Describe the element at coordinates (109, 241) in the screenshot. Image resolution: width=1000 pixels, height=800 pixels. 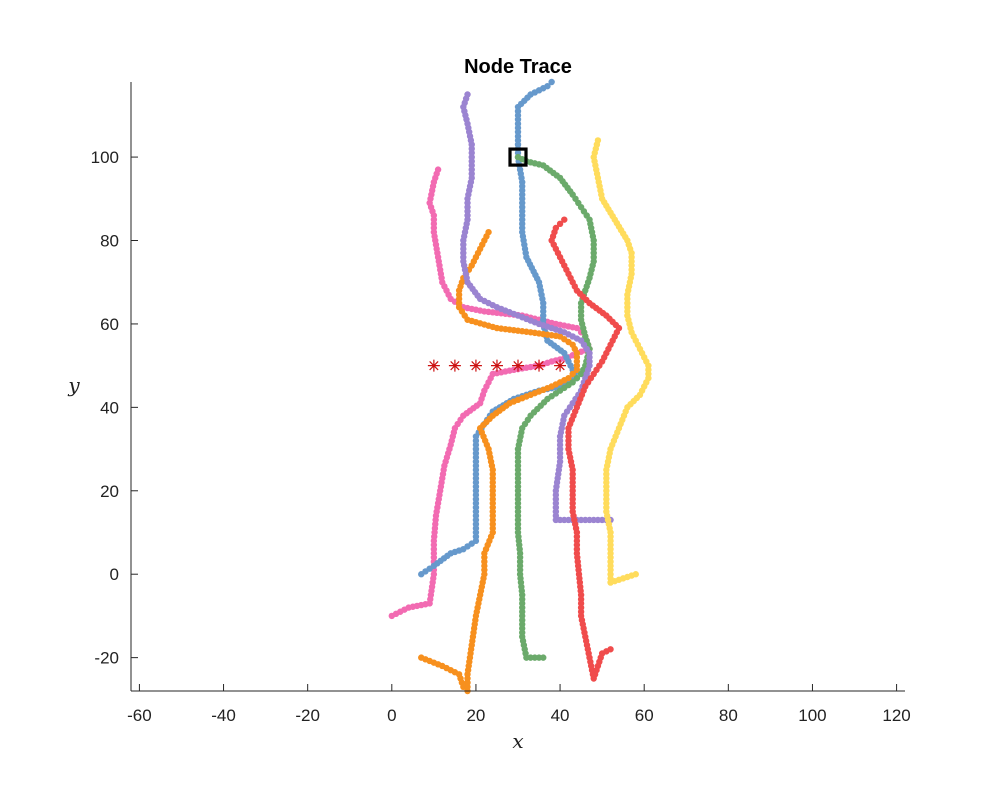
I see `y-tick-label: 80` at that location.